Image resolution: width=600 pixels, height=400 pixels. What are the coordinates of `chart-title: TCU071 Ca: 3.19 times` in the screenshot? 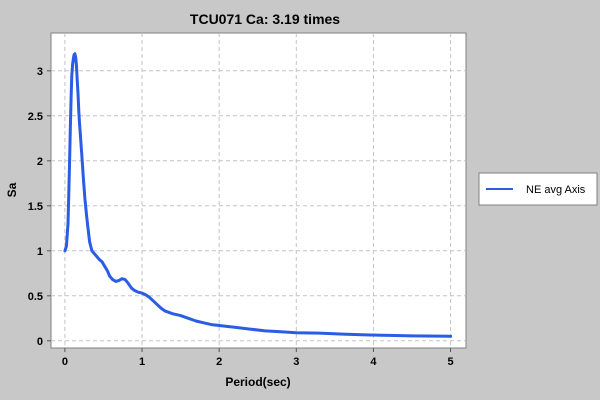 It's located at (265, 19).